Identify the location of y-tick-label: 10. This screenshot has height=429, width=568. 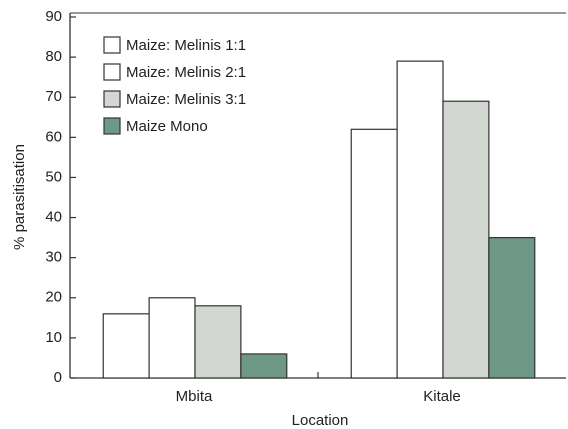
(53, 337).